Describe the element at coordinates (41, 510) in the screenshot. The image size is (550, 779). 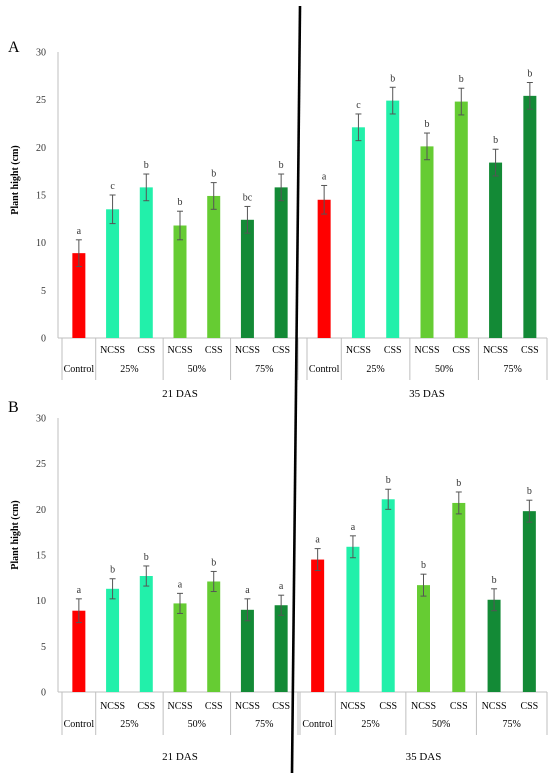
I see `y-tick-label: 20` at that location.